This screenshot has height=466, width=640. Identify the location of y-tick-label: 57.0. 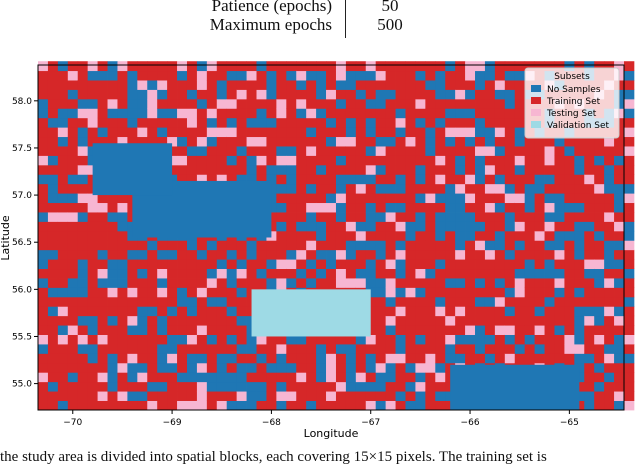
(22, 196).